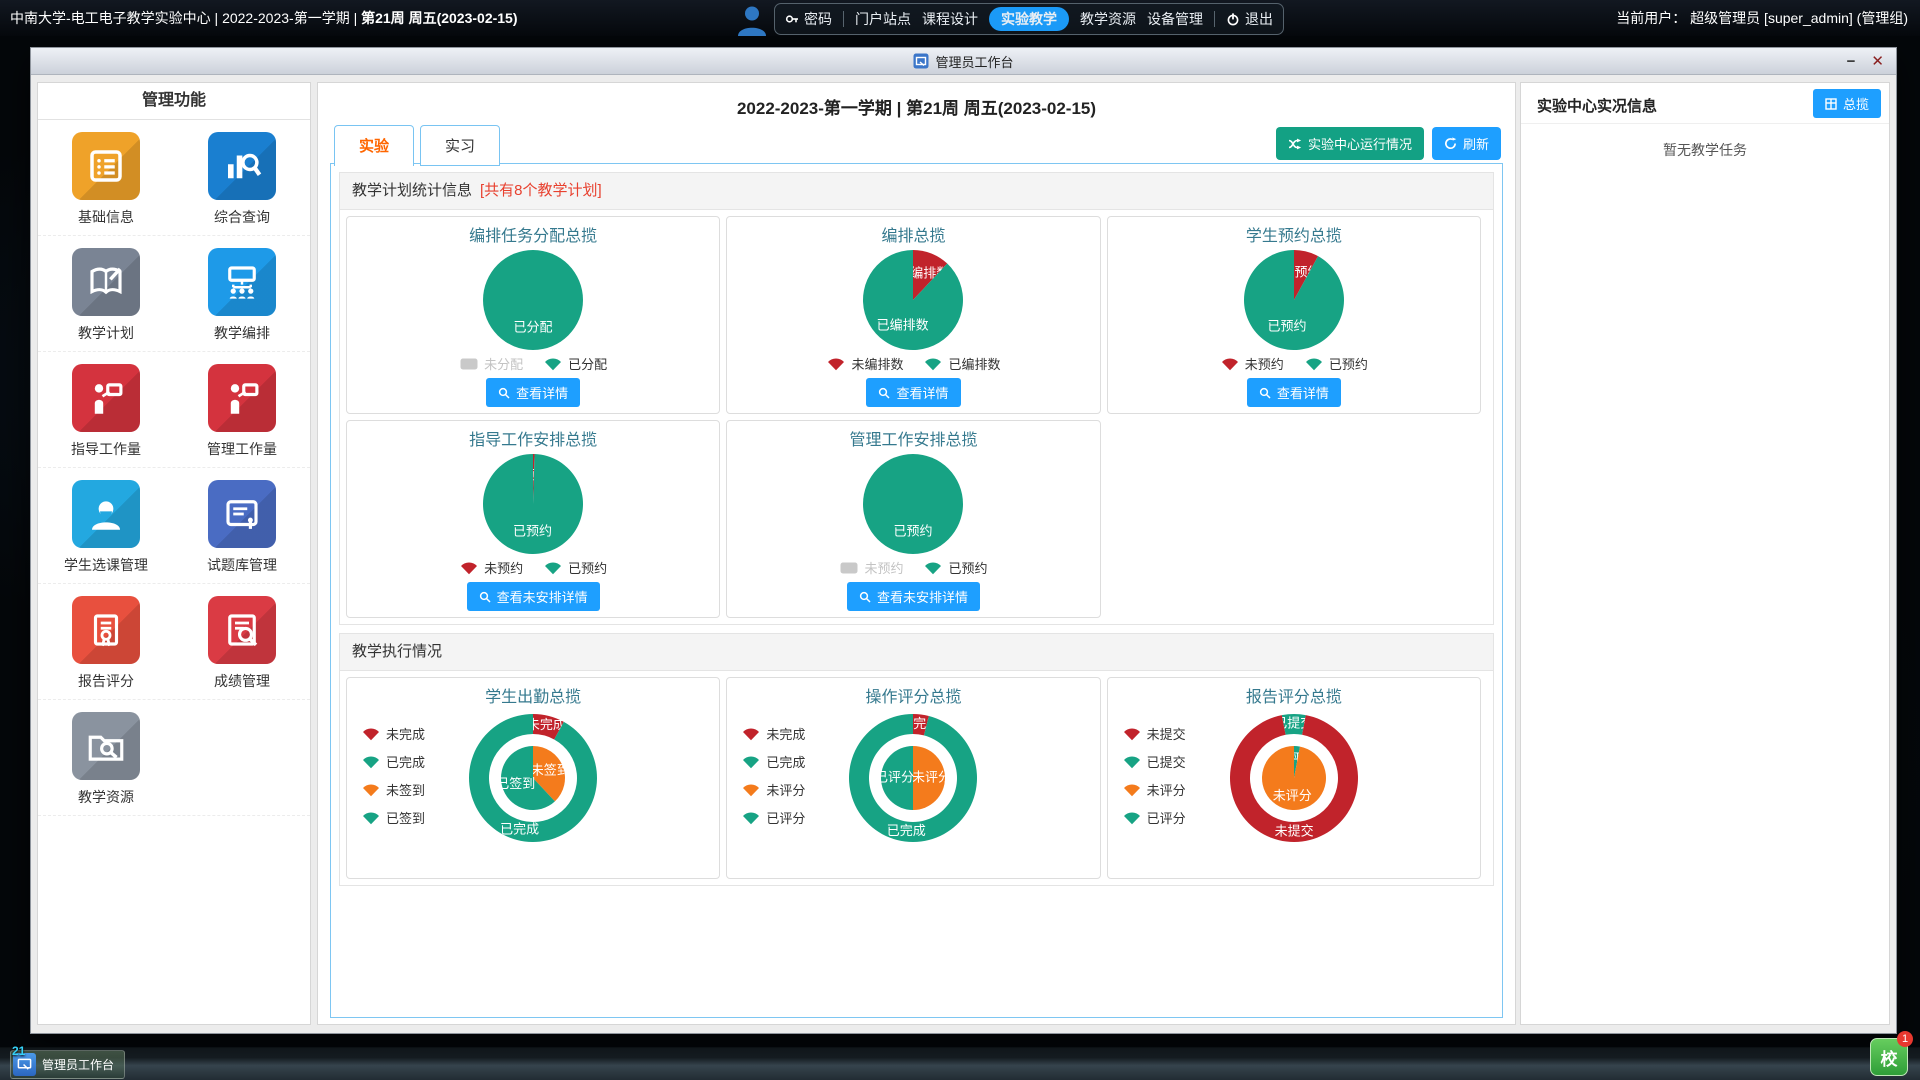  What do you see at coordinates (808, 19) in the screenshot?
I see `menu-item-password: 密码` at bounding box center [808, 19].